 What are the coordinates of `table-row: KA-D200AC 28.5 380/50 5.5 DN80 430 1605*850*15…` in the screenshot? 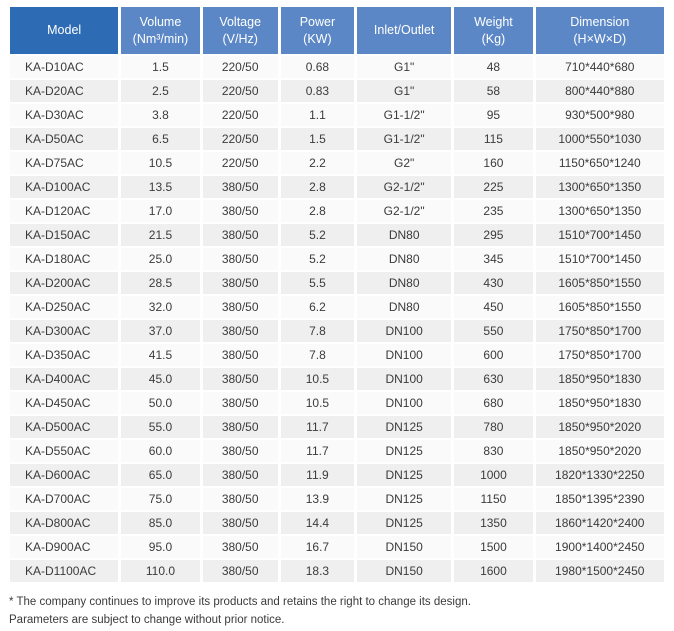 It's located at (337, 283).